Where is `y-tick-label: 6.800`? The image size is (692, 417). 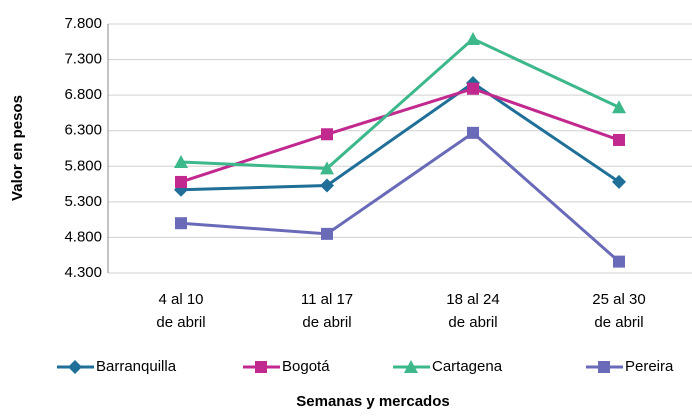
y-tick-label: 6.800 is located at coordinates (83, 94).